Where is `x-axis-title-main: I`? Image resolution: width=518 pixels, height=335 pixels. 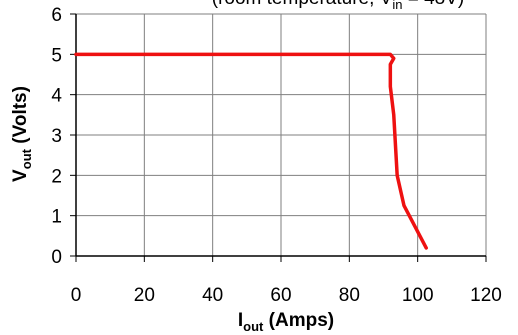
x-axis-title-main: I is located at coordinates (240, 320).